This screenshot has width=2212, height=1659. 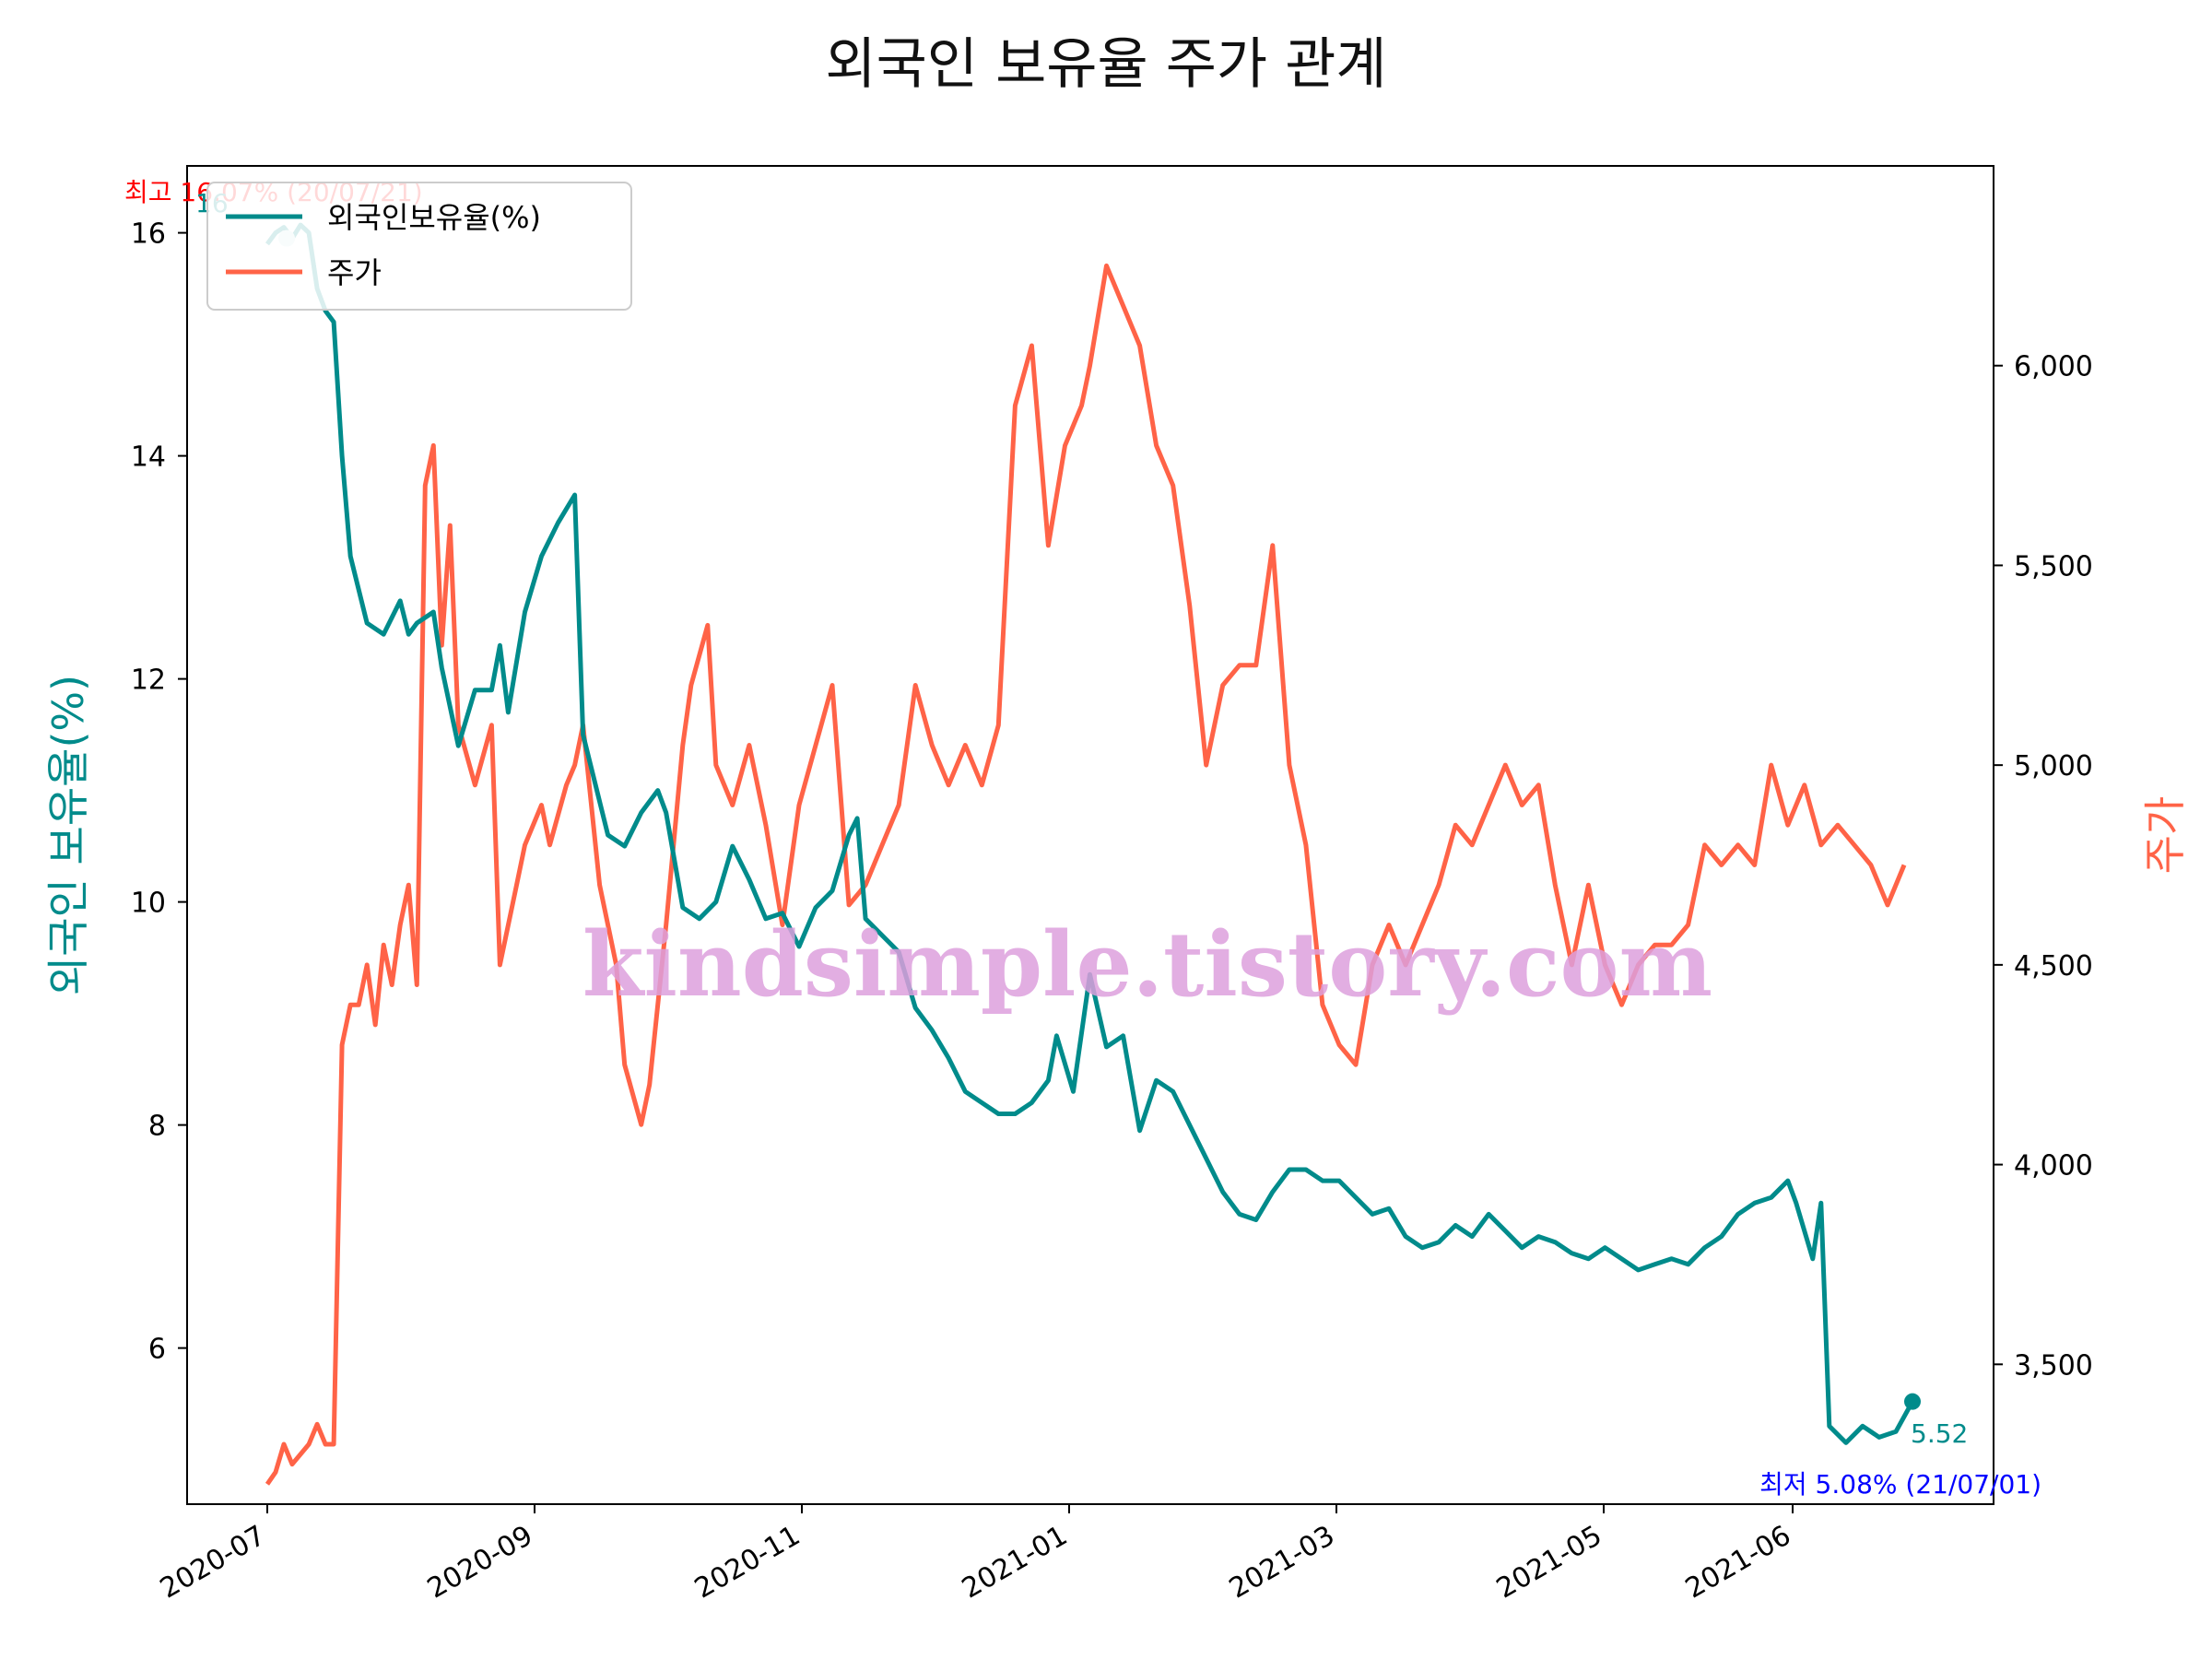 I want to click on y-right-tick-label: 6,000, so click(x=2053, y=367).